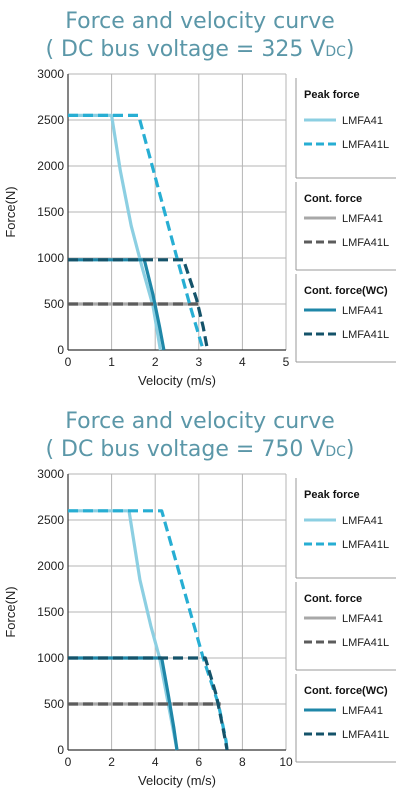  Describe the element at coordinates (185, 49) in the screenshot. I see `title-voltage-text: ( DC bus voltage = 325 V` at that location.